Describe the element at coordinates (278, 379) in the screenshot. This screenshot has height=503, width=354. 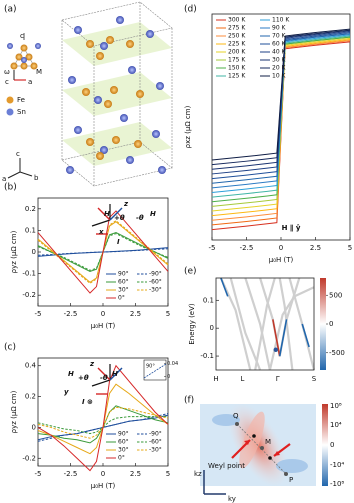
I see `x-tick-label: Γ` at that location.